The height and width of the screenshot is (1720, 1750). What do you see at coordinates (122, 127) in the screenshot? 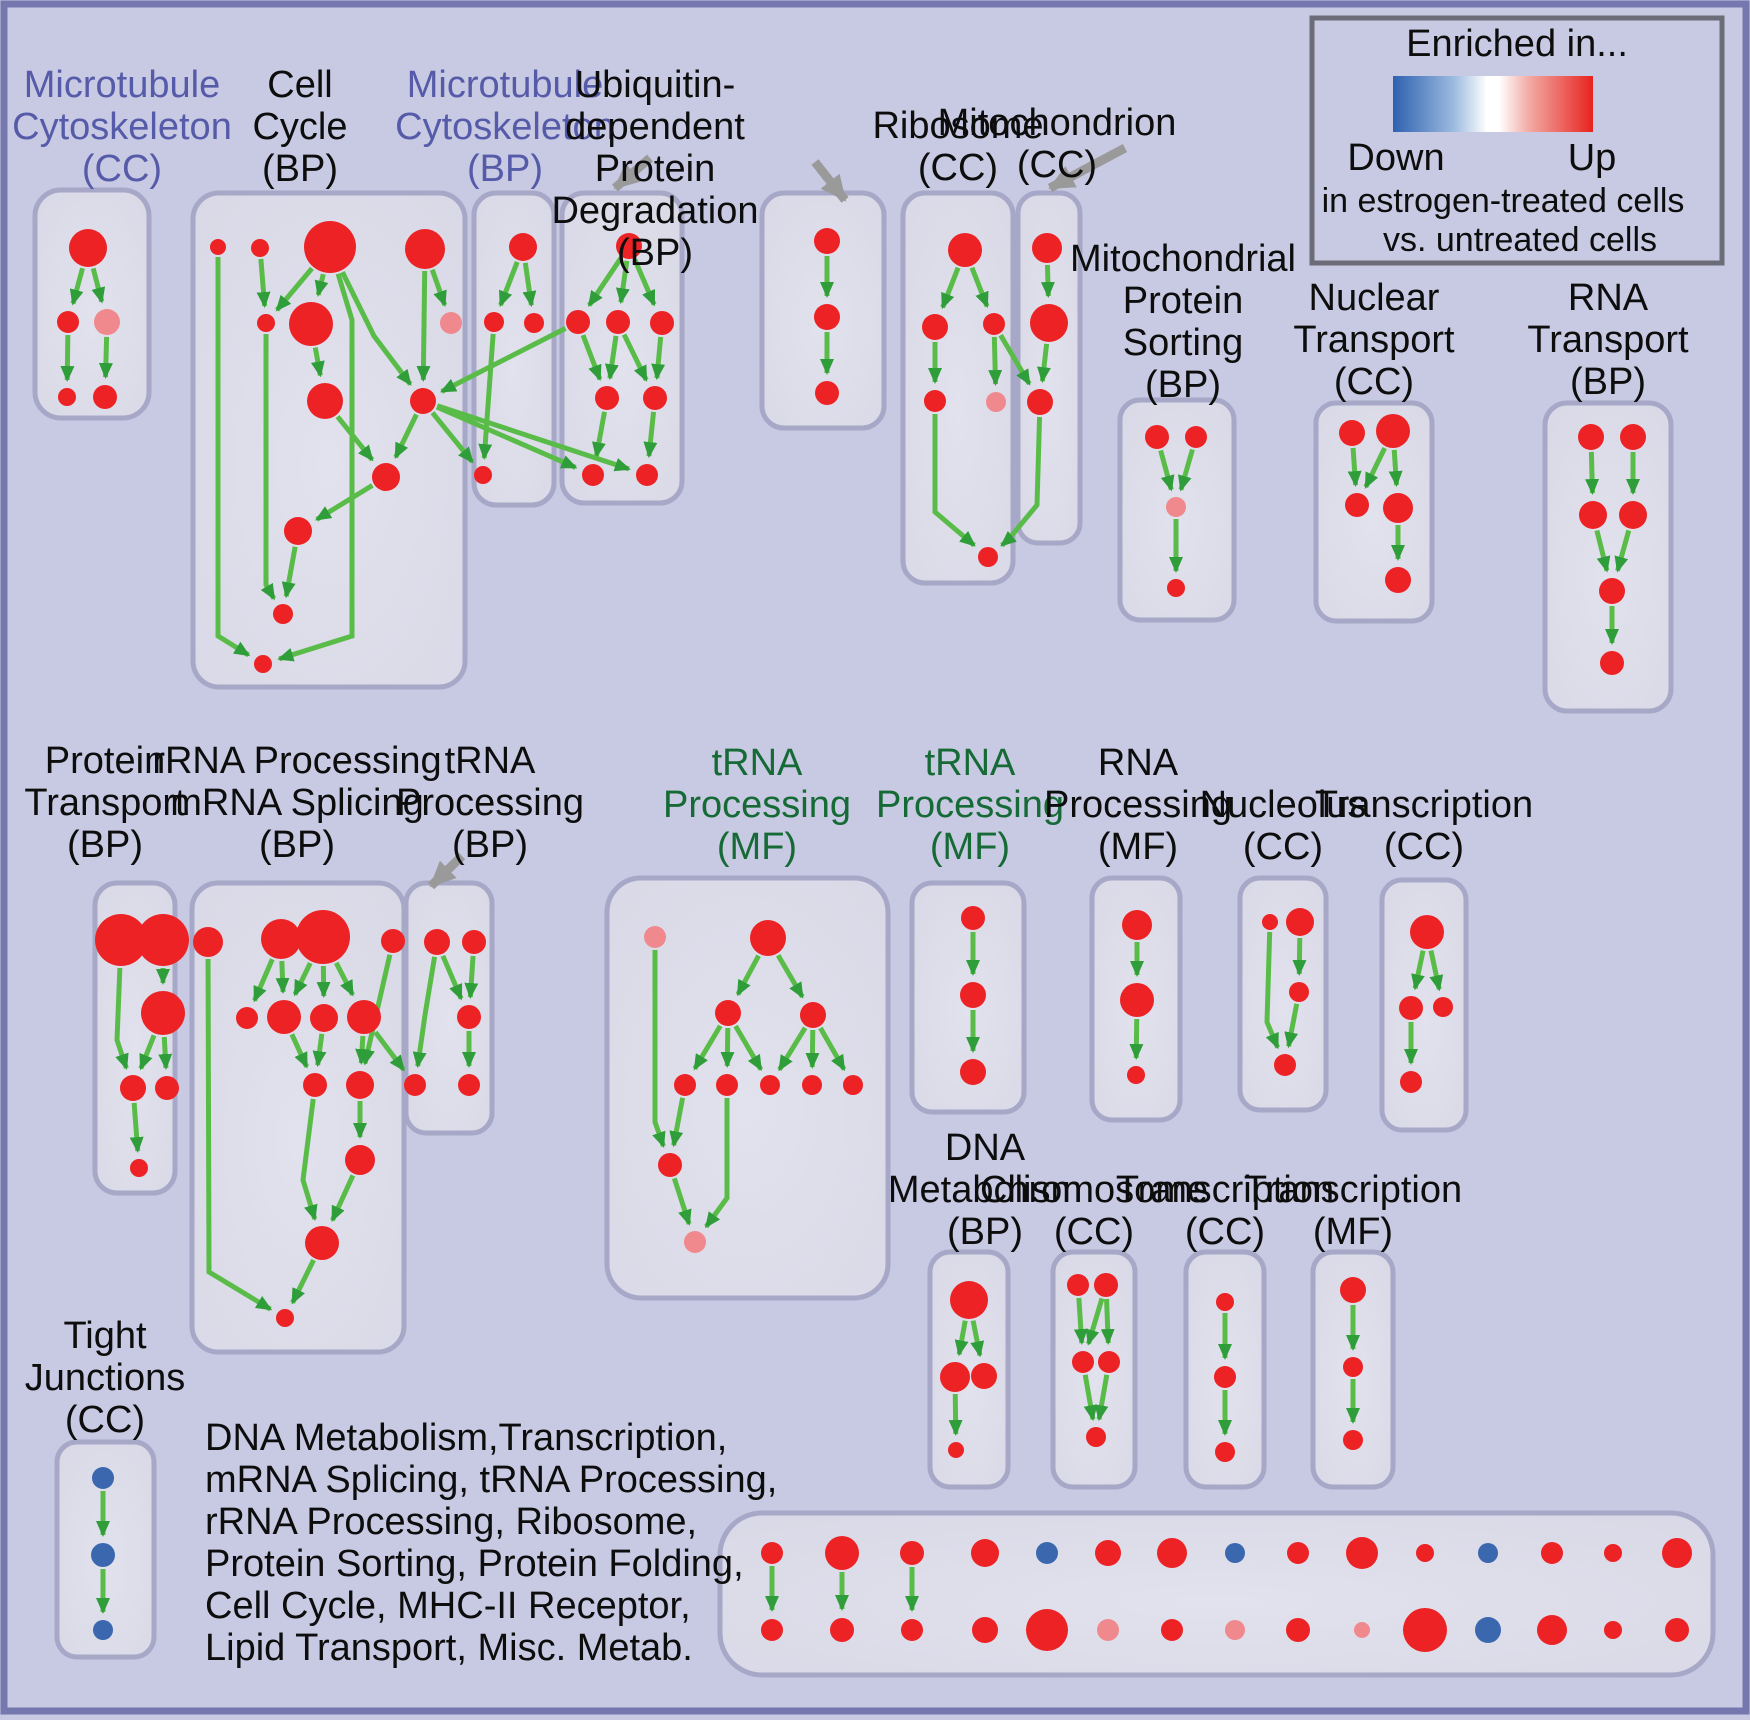
I see `cluster-label-line: Cytoskeleton` at bounding box center [122, 127].